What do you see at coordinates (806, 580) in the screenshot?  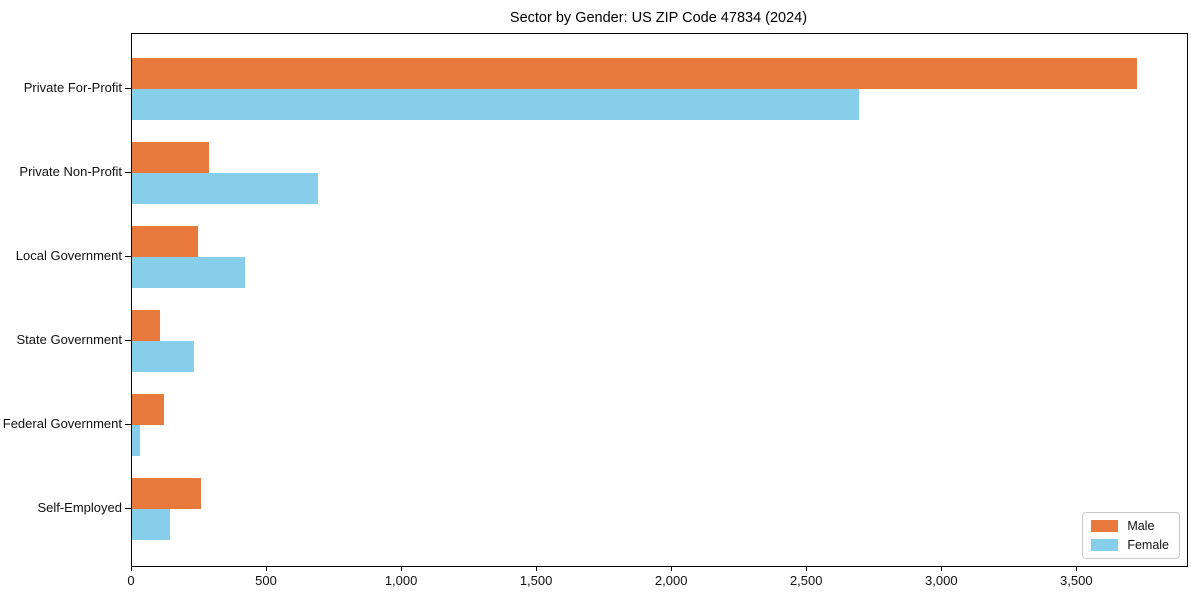 I see `x-tick-label: 2,500` at bounding box center [806, 580].